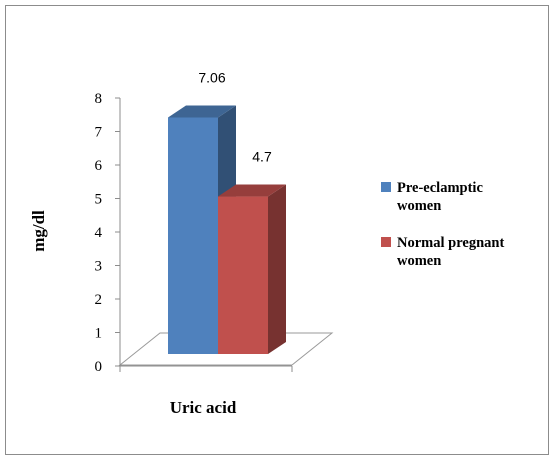  I want to click on bar-side-face, so click(277, 269).